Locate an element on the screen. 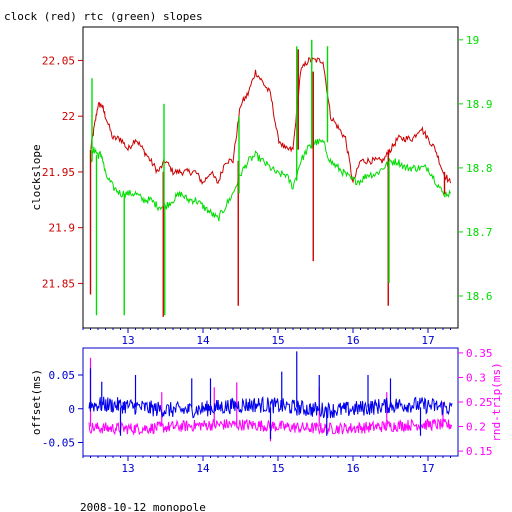 The height and width of the screenshot is (512, 512). y2-tick-label: 18.8 is located at coordinates (479, 168).